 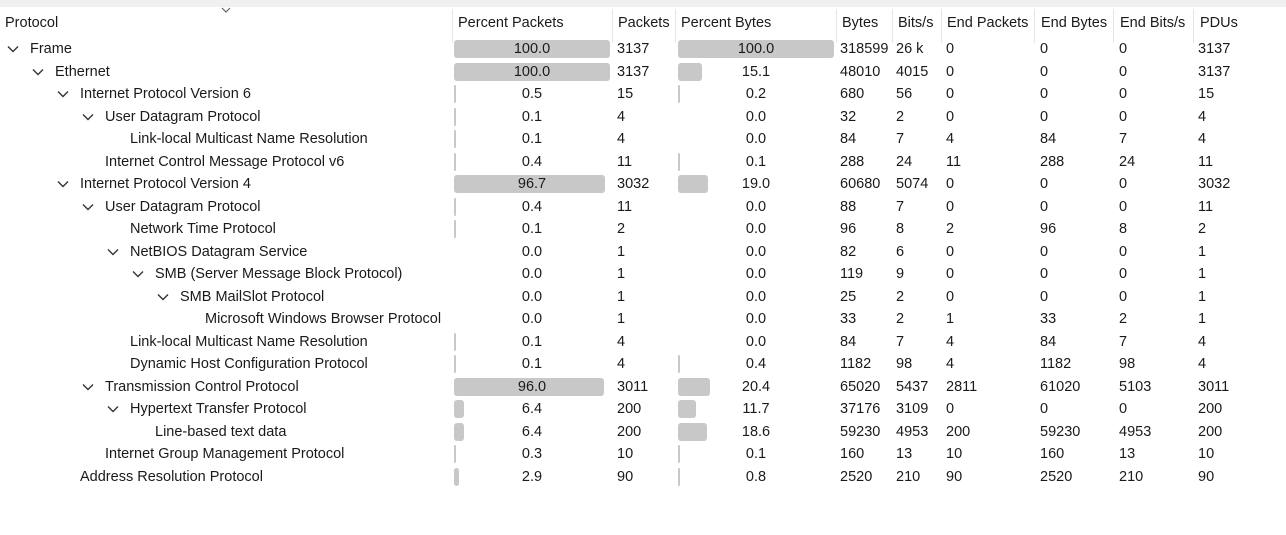 I want to click on protocol-name: Network Time Protocol, so click(x=203, y=229).